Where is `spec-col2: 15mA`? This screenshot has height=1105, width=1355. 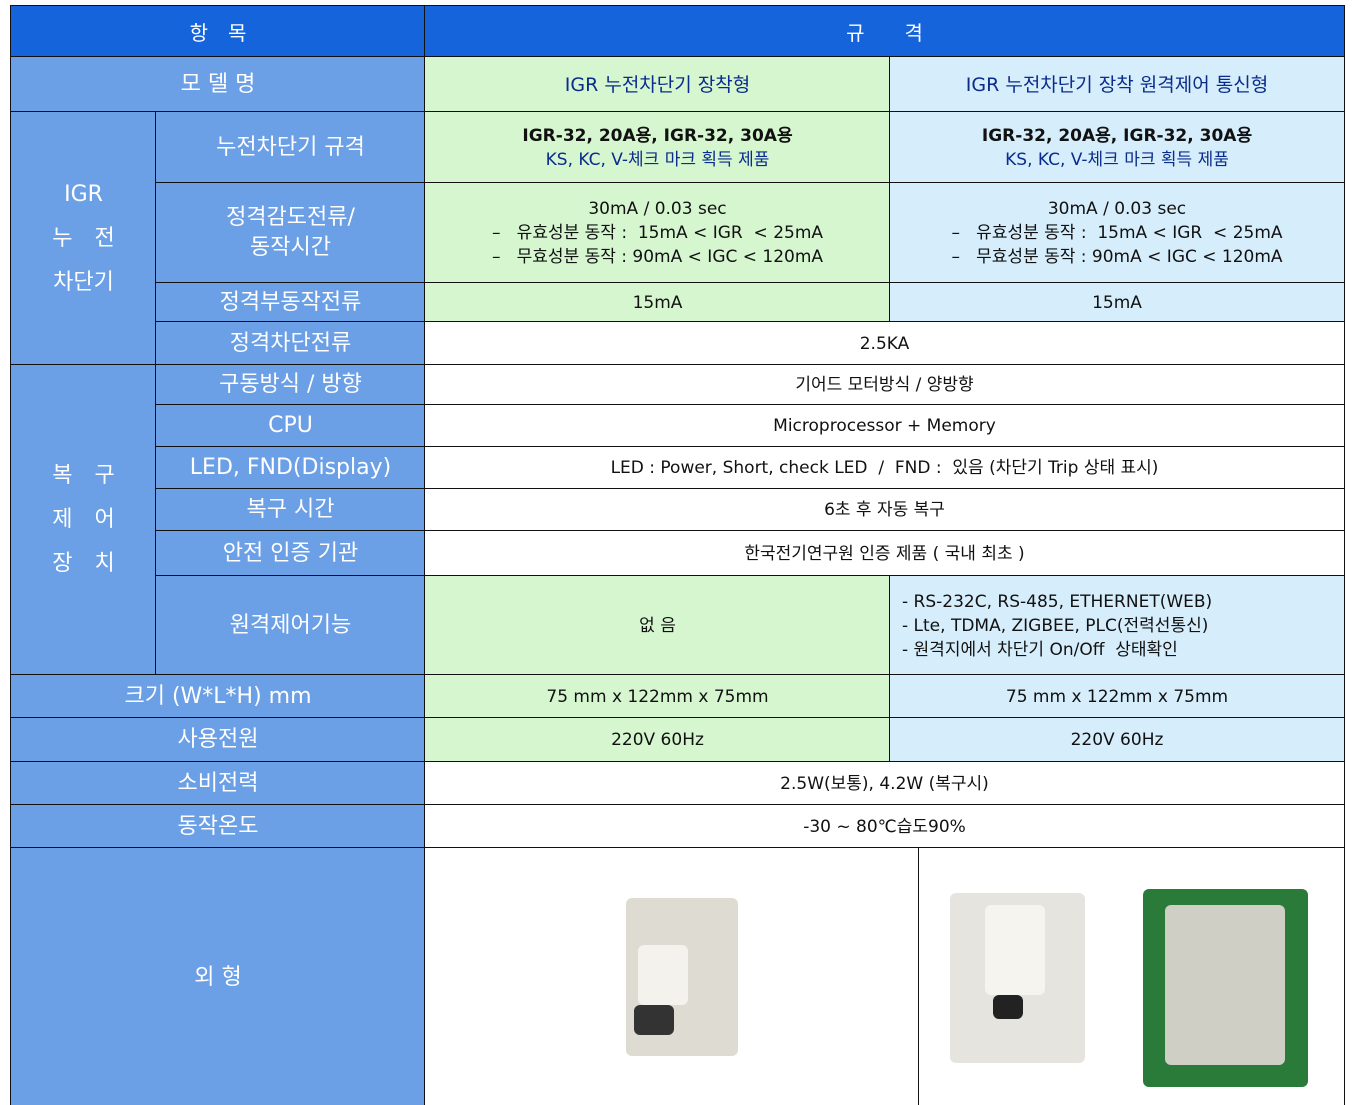
spec-col2: 15mA is located at coordinates (1117, 302).